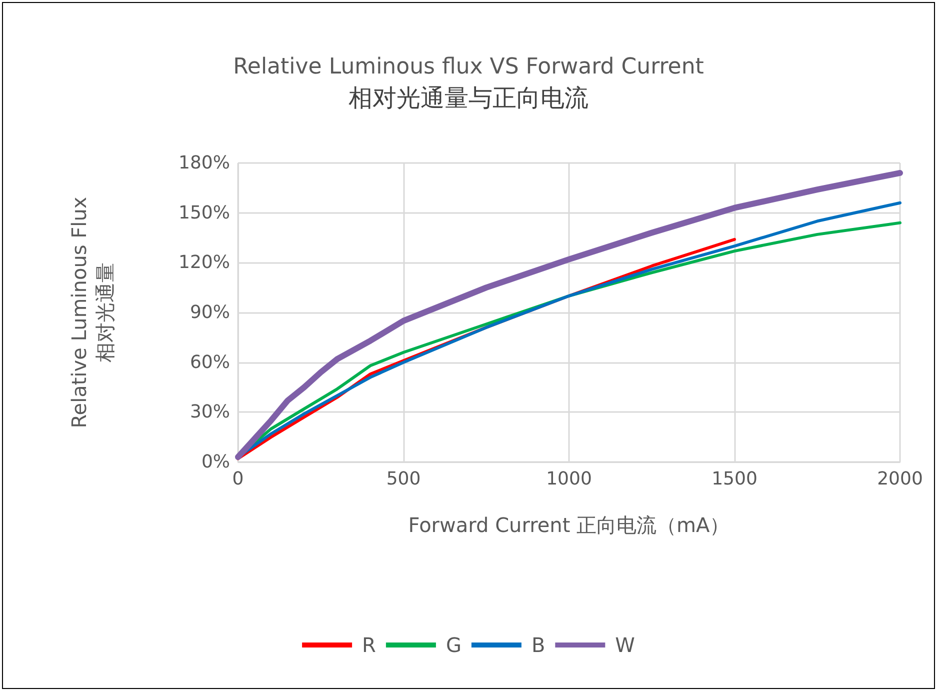  I want to click on x-tick-label: 500, so click(403, 479).